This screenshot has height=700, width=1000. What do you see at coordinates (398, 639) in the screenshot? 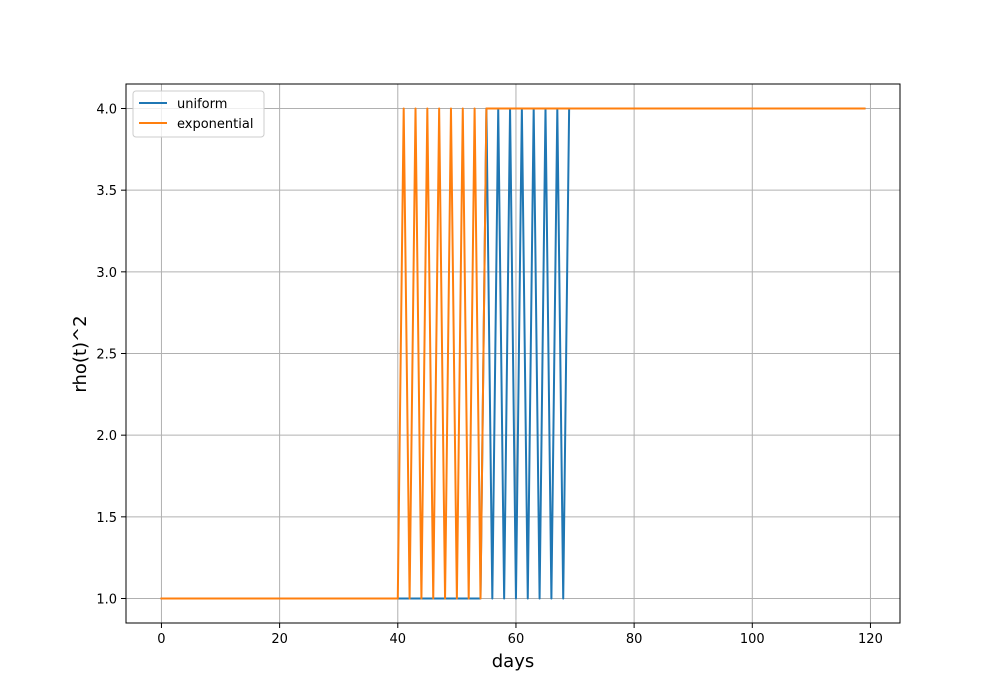
I see `x-tick-label: 40` at bounding box center [398, 639].